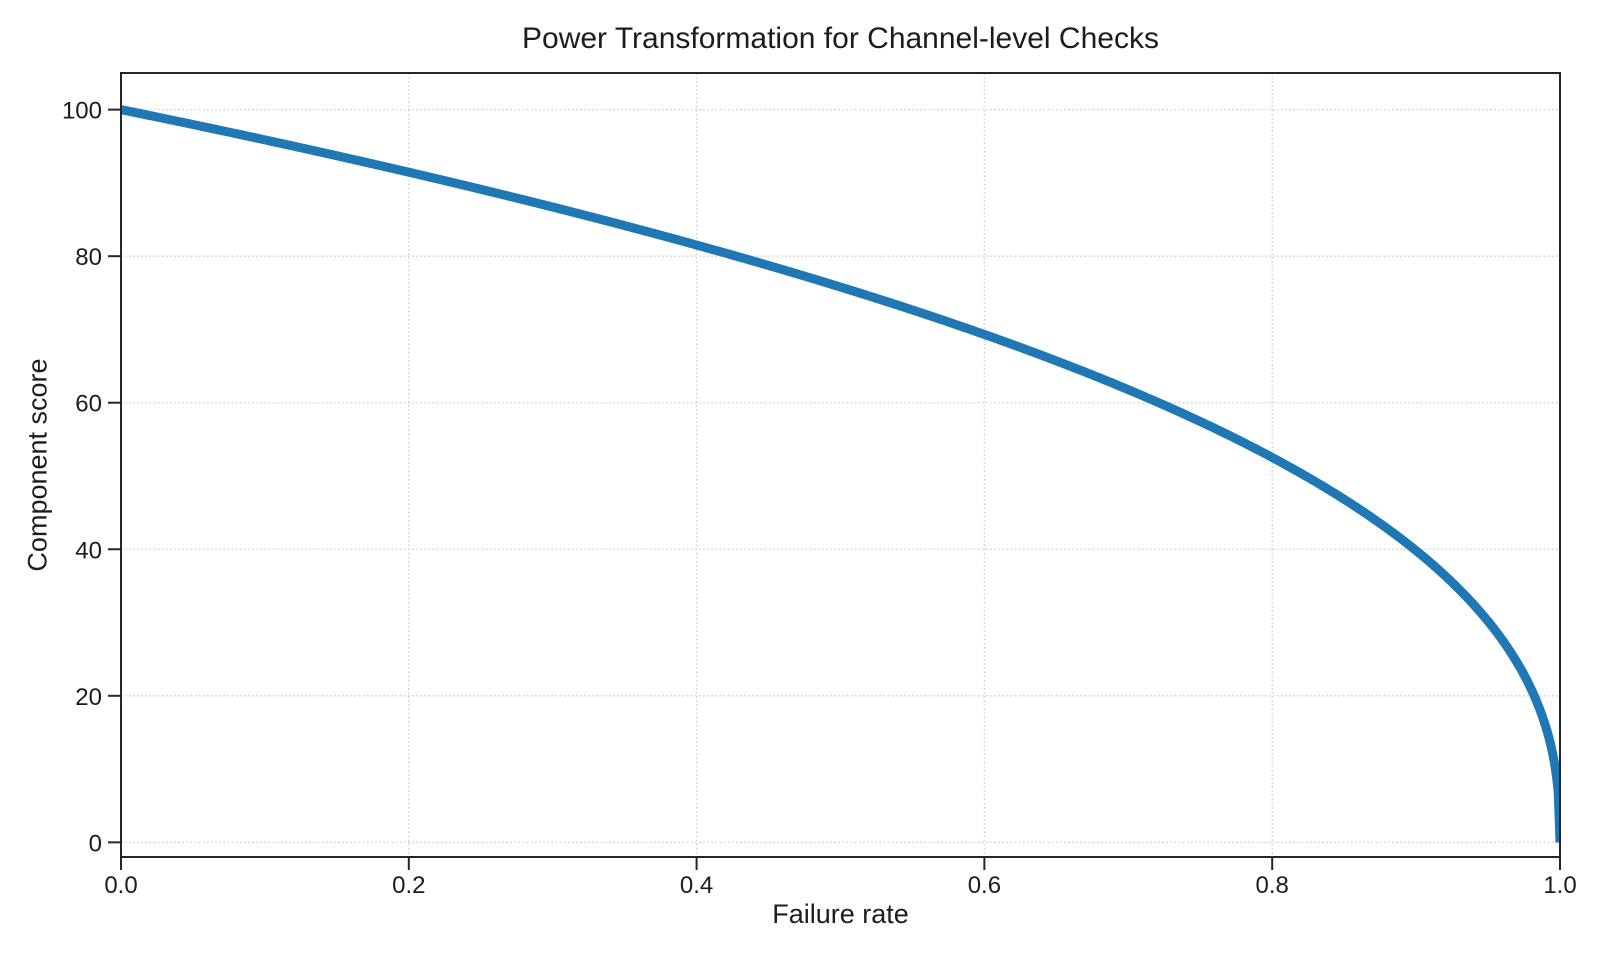 The width and height of the screenshot is (1600, 960). I want to click on y-tick-label-60: 60, so click(88, 404).